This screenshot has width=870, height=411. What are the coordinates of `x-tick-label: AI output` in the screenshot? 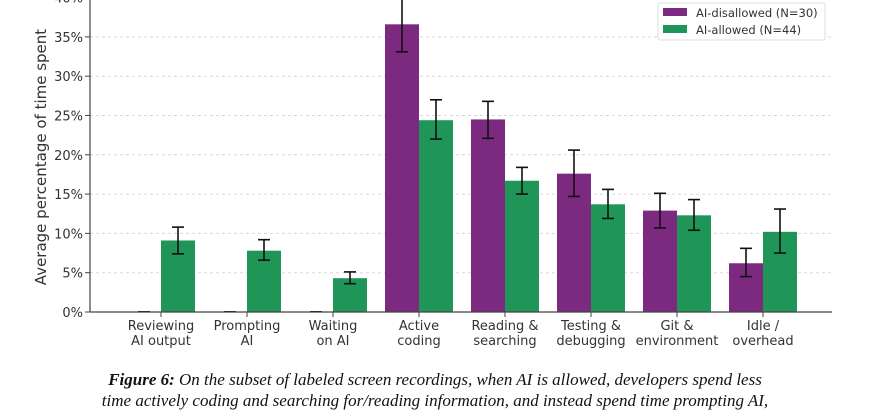 It's located at (161, 341).